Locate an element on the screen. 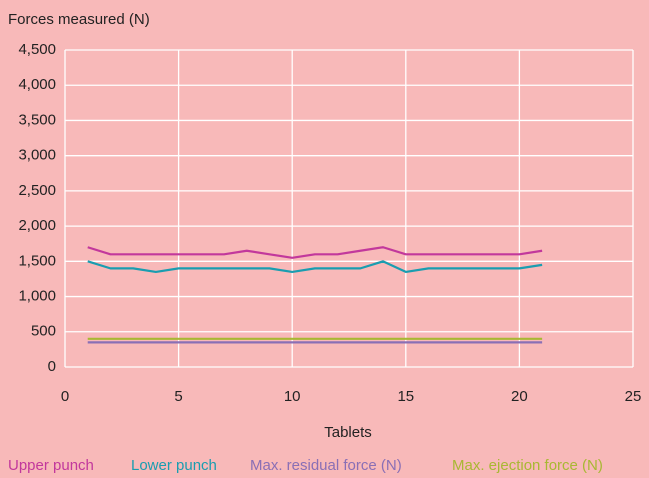 The width and height of the screenshot is (649, 478). y-tick-label: 1,000 is located at coordinates (37, 296).